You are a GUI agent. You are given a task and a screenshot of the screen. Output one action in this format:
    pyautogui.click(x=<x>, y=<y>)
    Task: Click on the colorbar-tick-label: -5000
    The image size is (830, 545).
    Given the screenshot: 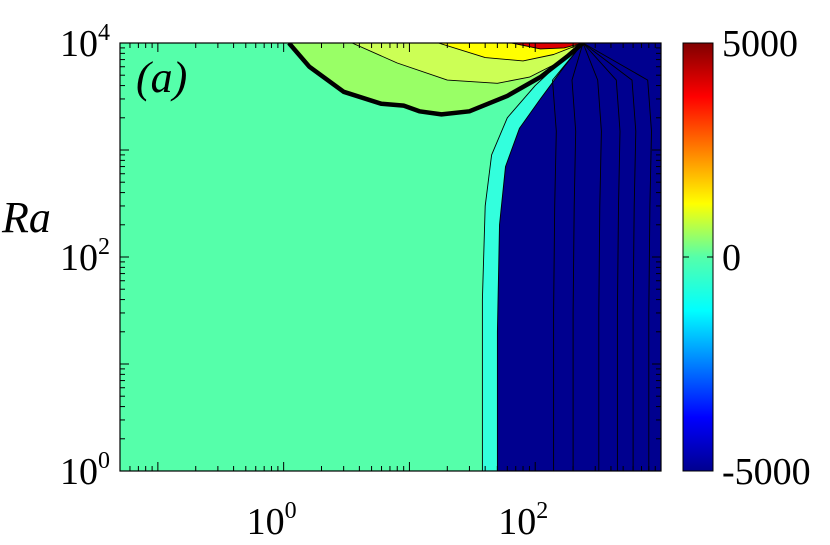 What is the action you would take?
    pyautogui.click(x=766, y=472)
    